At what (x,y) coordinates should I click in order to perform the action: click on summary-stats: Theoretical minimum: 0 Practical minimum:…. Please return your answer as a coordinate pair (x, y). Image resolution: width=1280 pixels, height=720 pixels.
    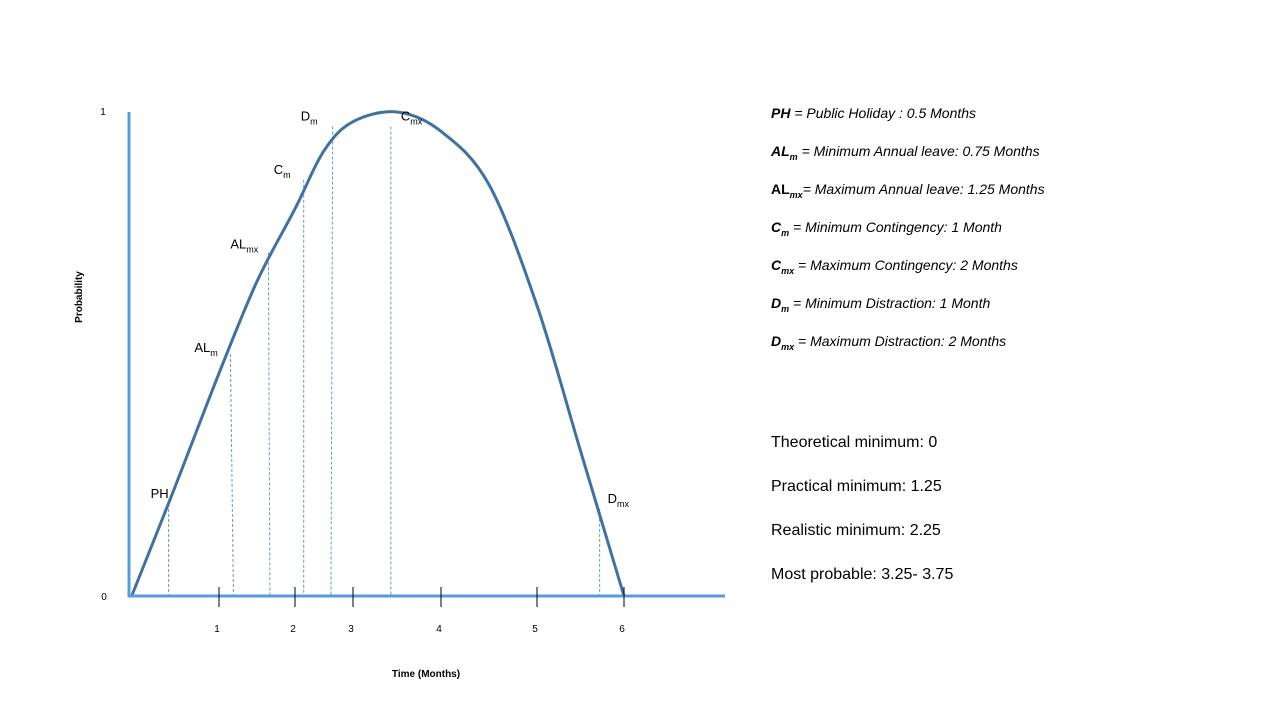
    Looking at the image, I should click on (862, 520).